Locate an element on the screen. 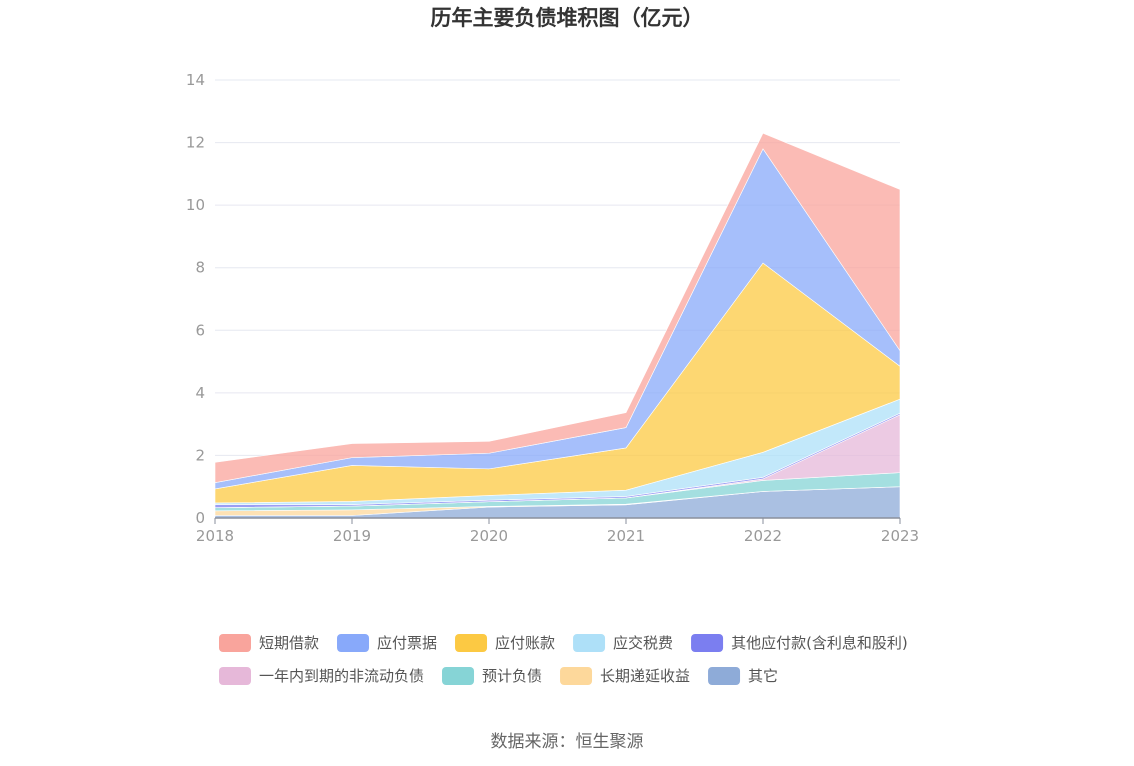 The width and height of the screenshot is (1134, 766). legend-item: 应付账款 is located at coordinates (505, 643).